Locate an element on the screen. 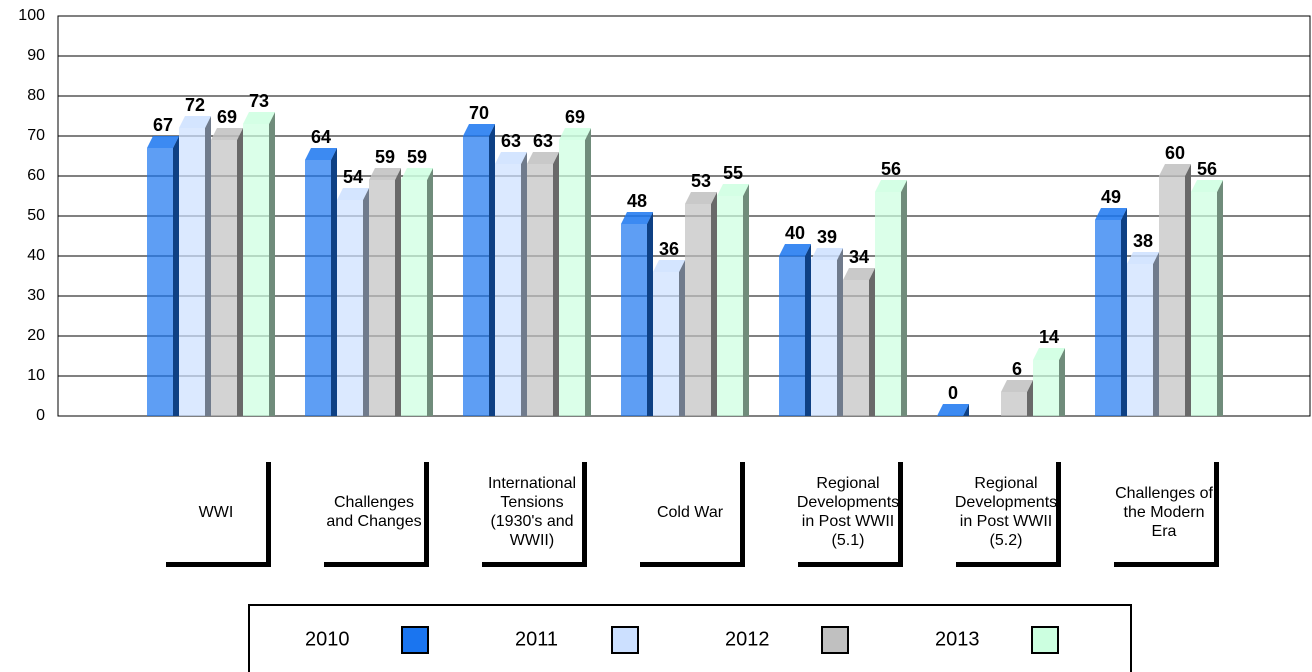 This screenshot has width=1312, height=672. data-label: 67 is located at coordinates (163, 125).